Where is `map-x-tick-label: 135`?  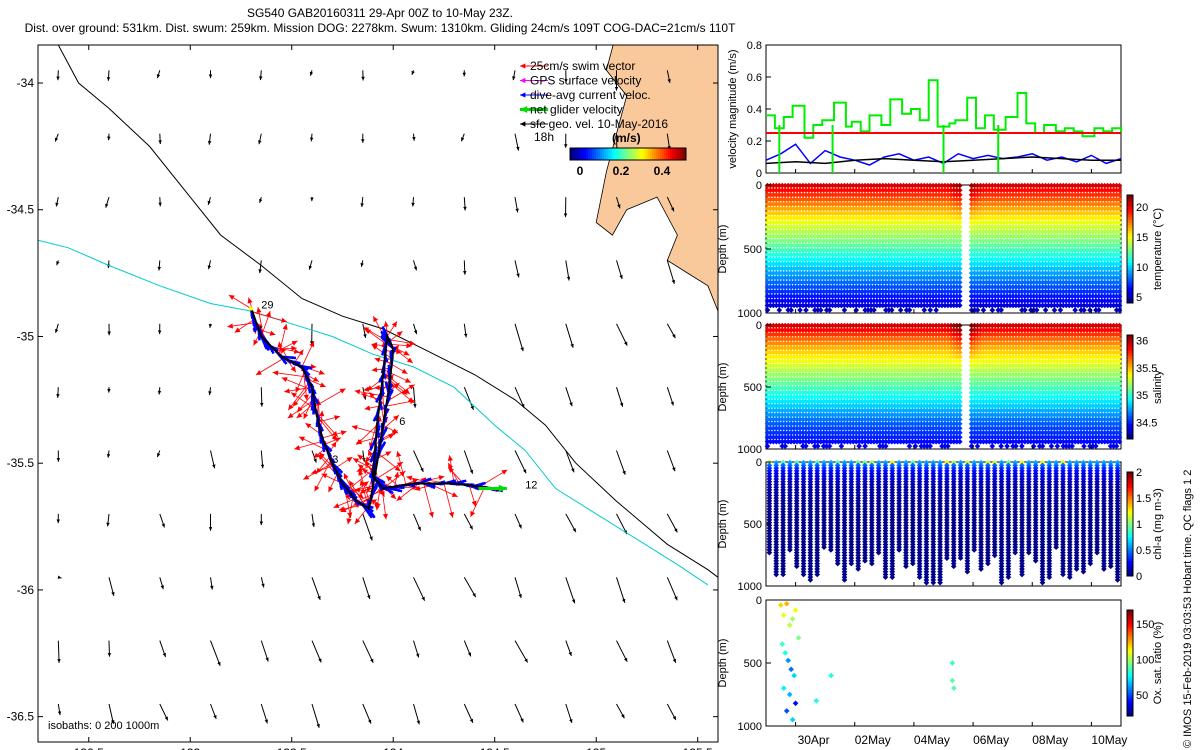
map-x-tick-label: 135 is located at coordinates (596, 748).